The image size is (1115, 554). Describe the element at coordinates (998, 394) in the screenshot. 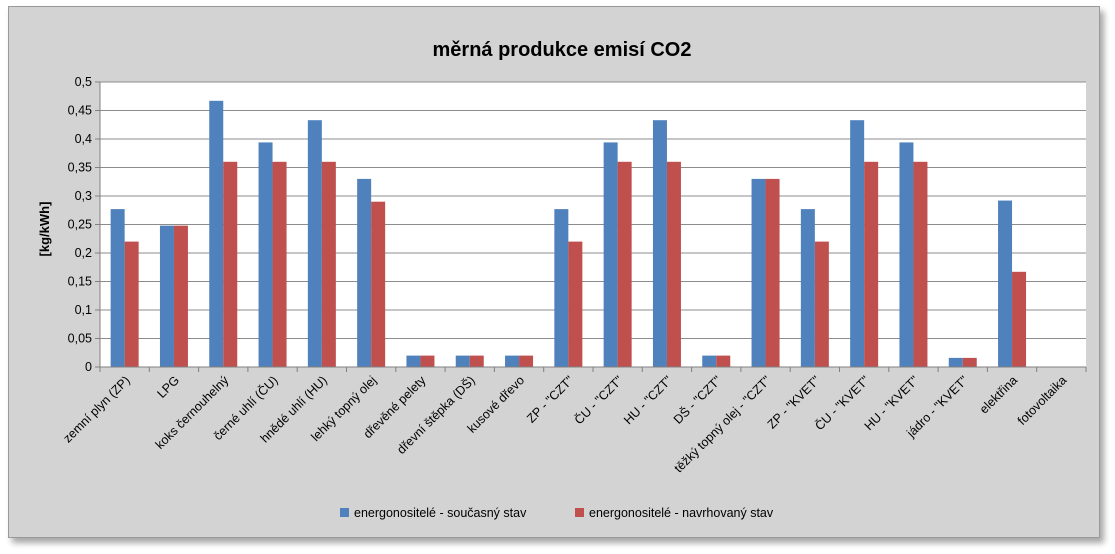

I see `x-category-label: elektřina` at that location.